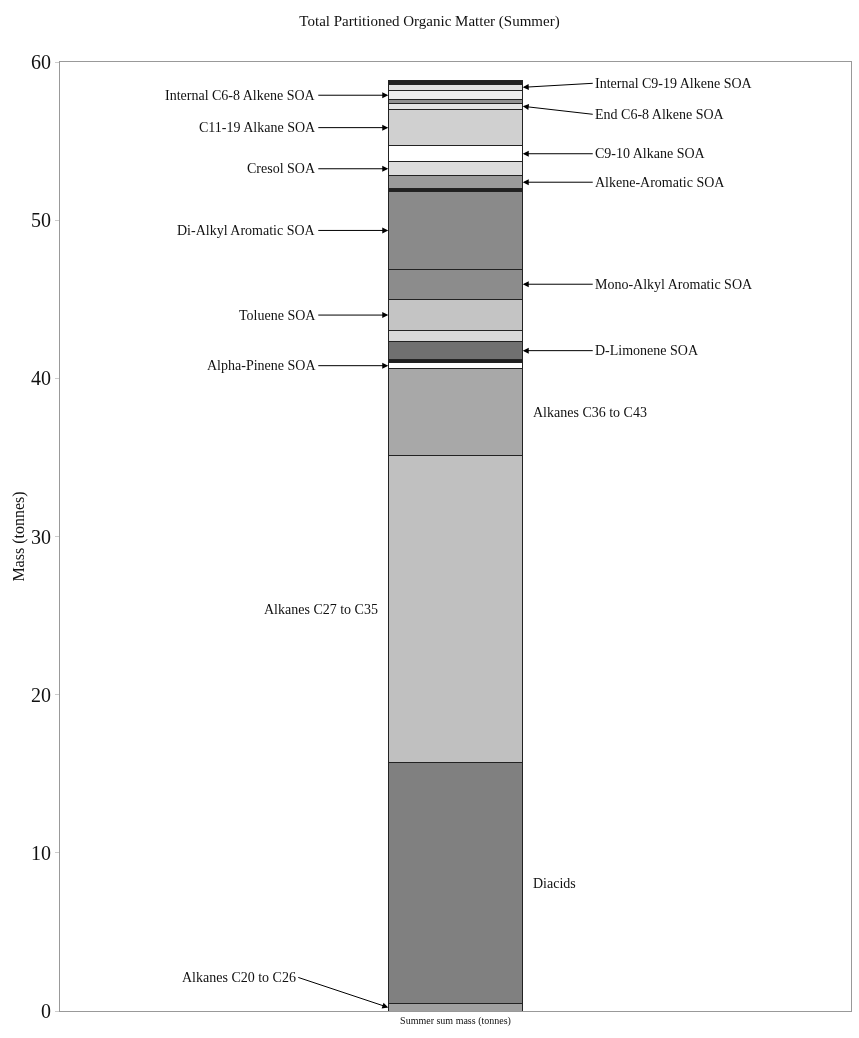 Image resolution: width=859 pixels, height=1038 pixels. I want to click on series-label: Alkanes C36 to C43, so click(590, 412).